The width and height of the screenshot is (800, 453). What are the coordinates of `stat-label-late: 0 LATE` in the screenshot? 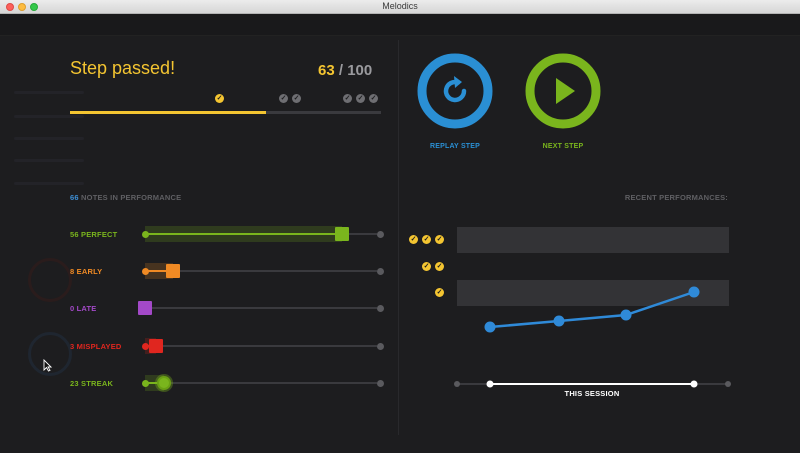 It's located at (83, 308).